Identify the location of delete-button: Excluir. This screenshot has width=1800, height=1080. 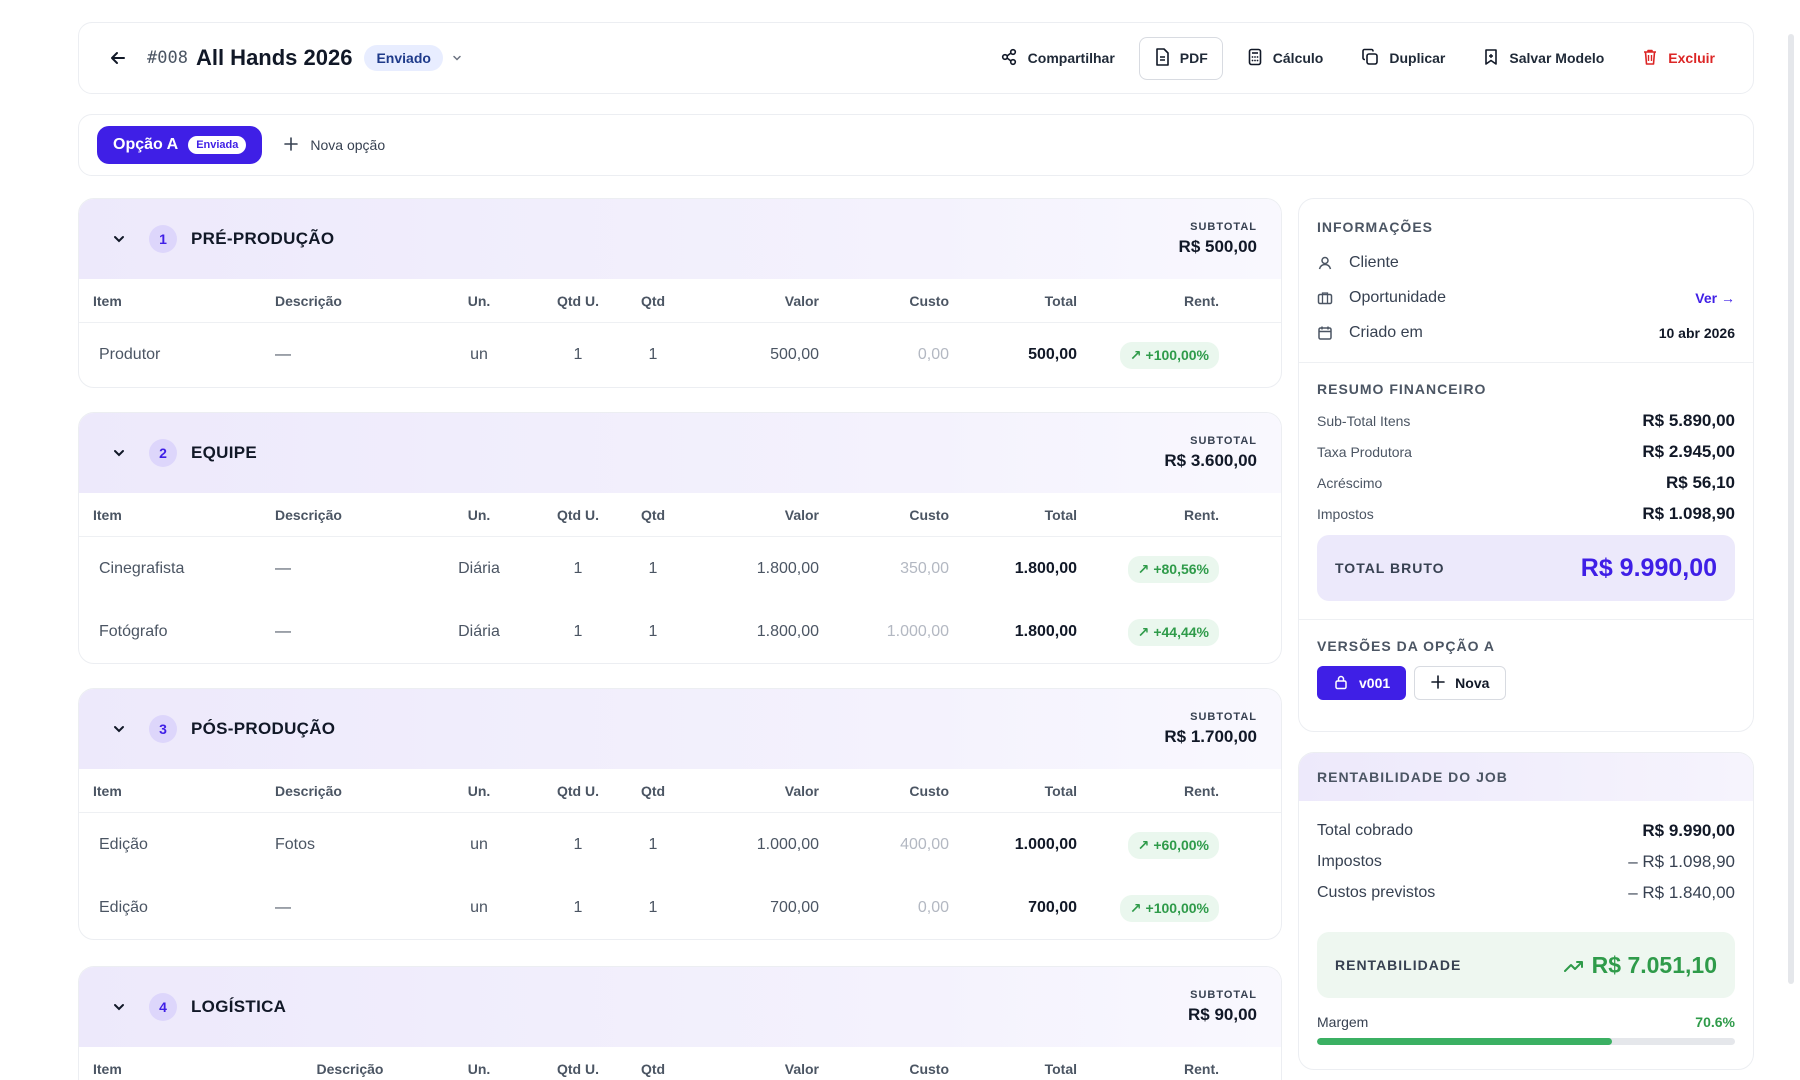
(1678, 58).